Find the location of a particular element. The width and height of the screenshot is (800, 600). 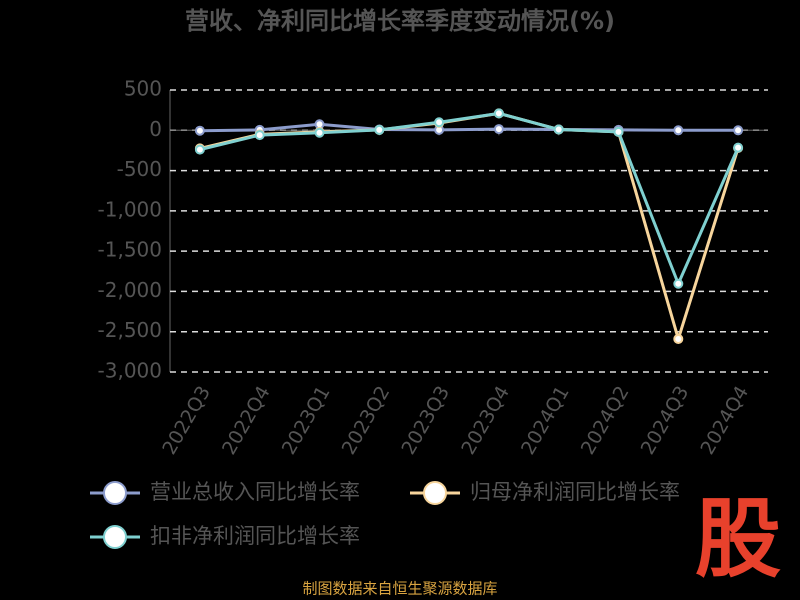

x-tick-label: 2023Q2 is located at coordinates (366, 420).